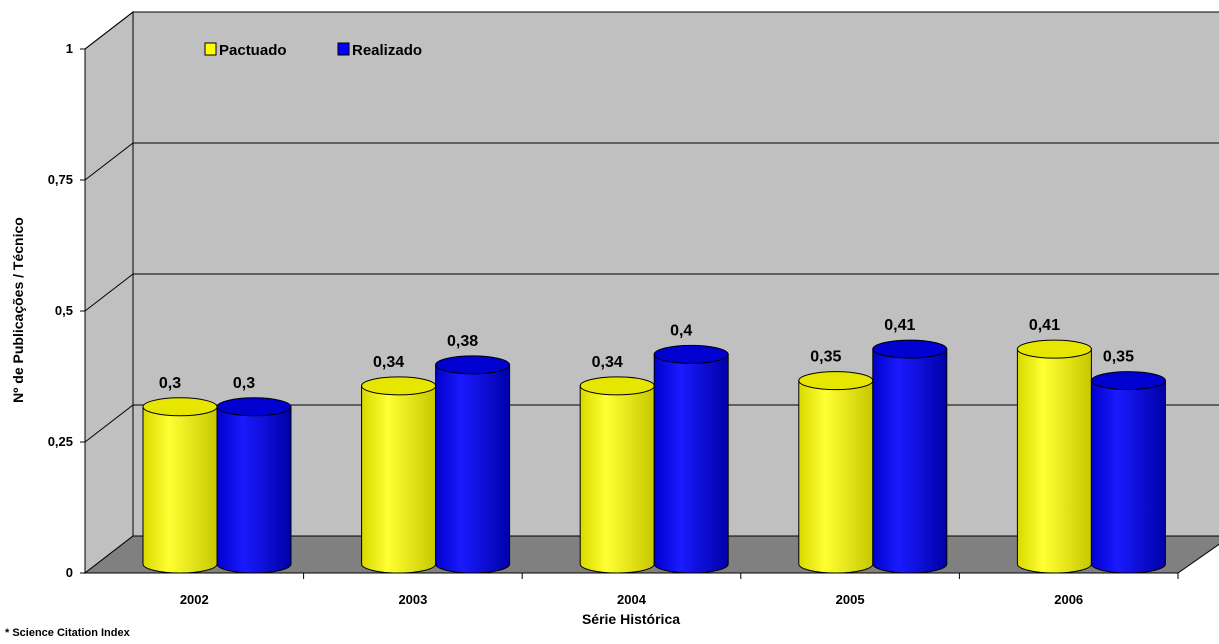  I want to click on bar-realizado-2005, so click(910, 456).